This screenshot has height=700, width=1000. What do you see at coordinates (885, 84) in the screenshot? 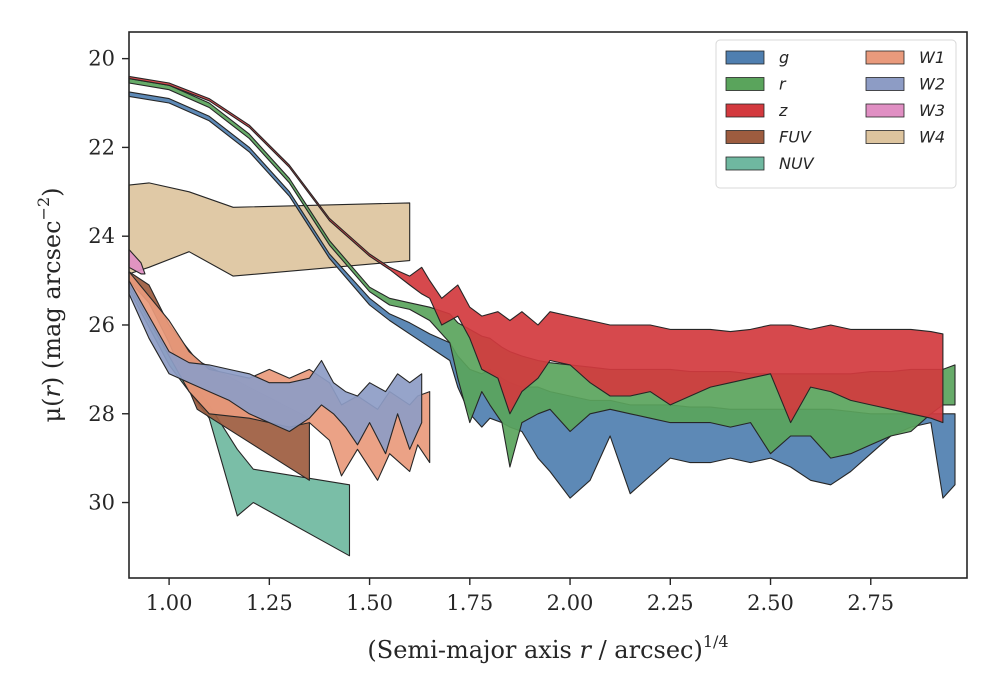
I see `legend-swatch-w2` at bounding box center [885, 84].